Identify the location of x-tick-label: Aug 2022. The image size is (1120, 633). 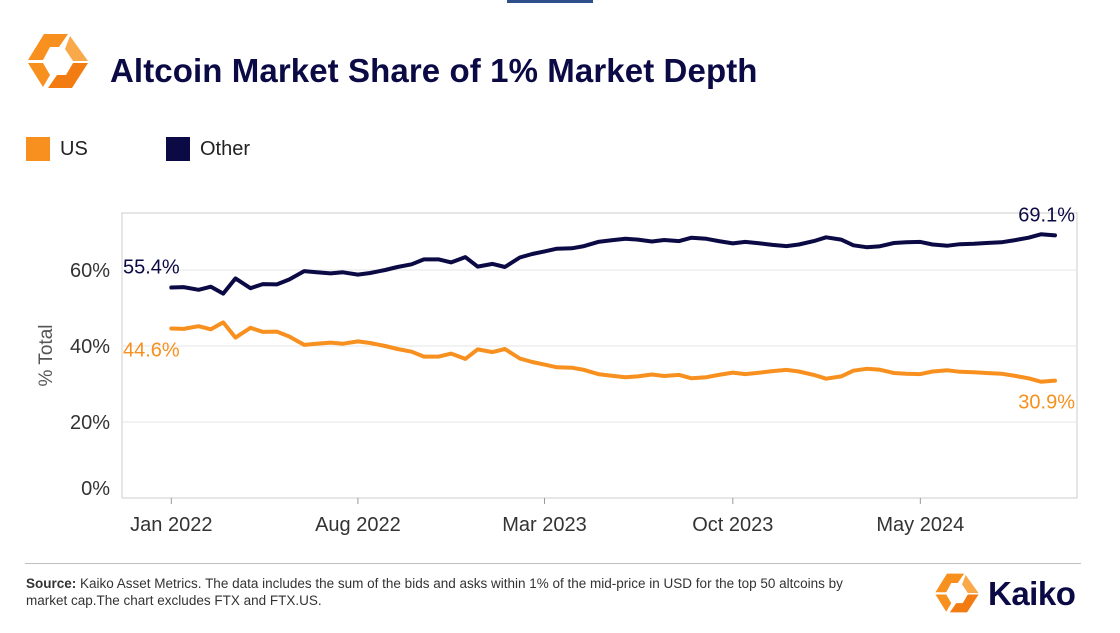
(358, 525).